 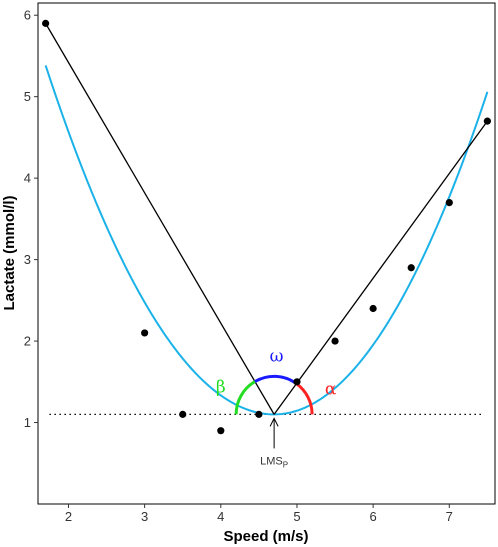 I want to click on x-tick-label: 5, so click(x=296, y=516).